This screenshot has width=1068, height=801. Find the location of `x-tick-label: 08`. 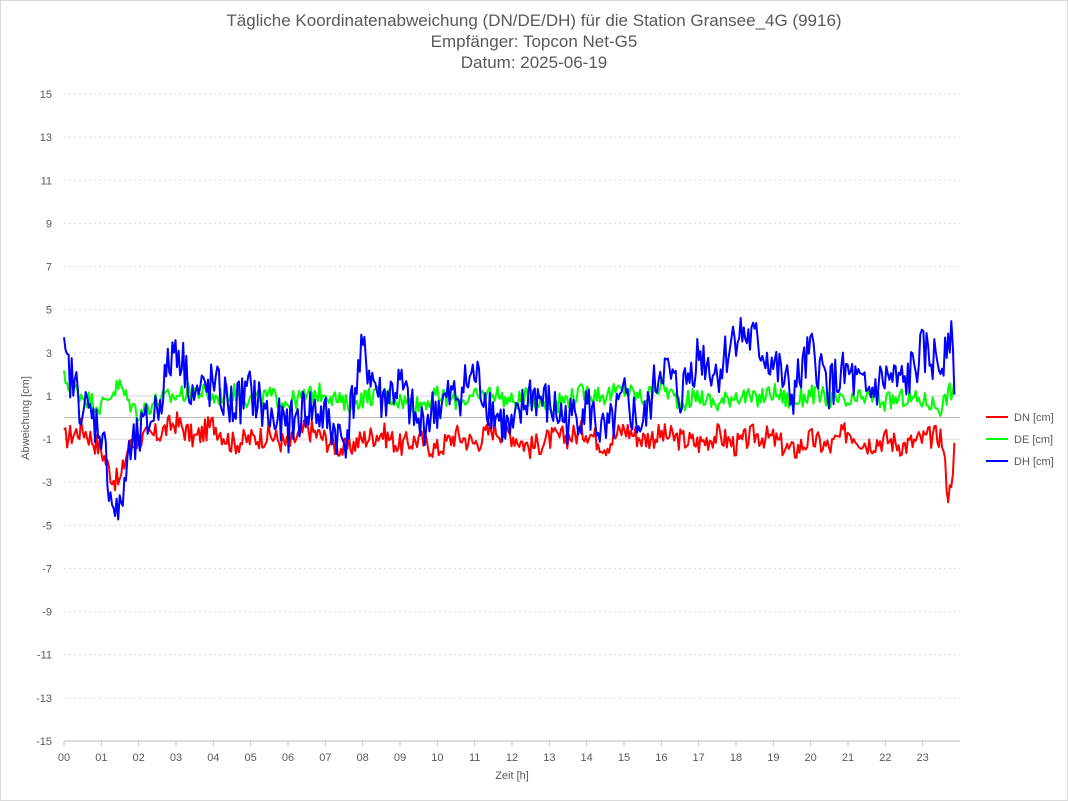

x-tick-label: 08 is located at coordinates (363, 758).